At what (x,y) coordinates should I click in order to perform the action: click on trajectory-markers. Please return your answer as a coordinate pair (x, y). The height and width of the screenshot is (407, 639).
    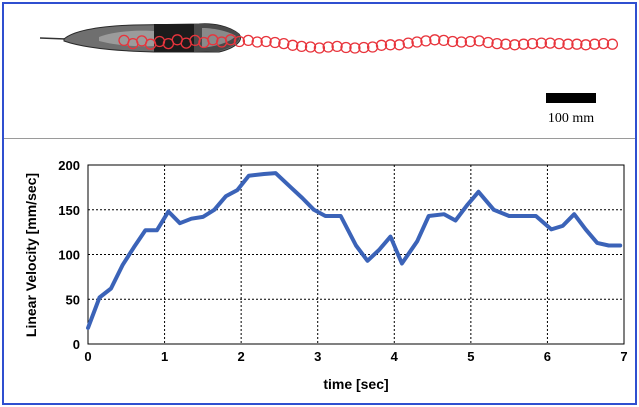
    Looking at the image, I should click on (368, 44).